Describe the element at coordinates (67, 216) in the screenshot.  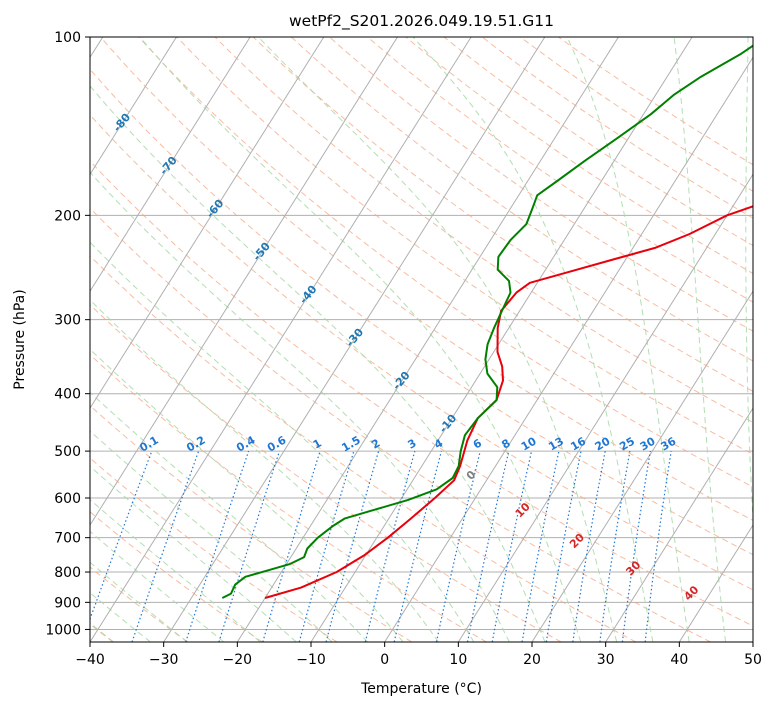
I see `y-tick-label: 200` at that location.